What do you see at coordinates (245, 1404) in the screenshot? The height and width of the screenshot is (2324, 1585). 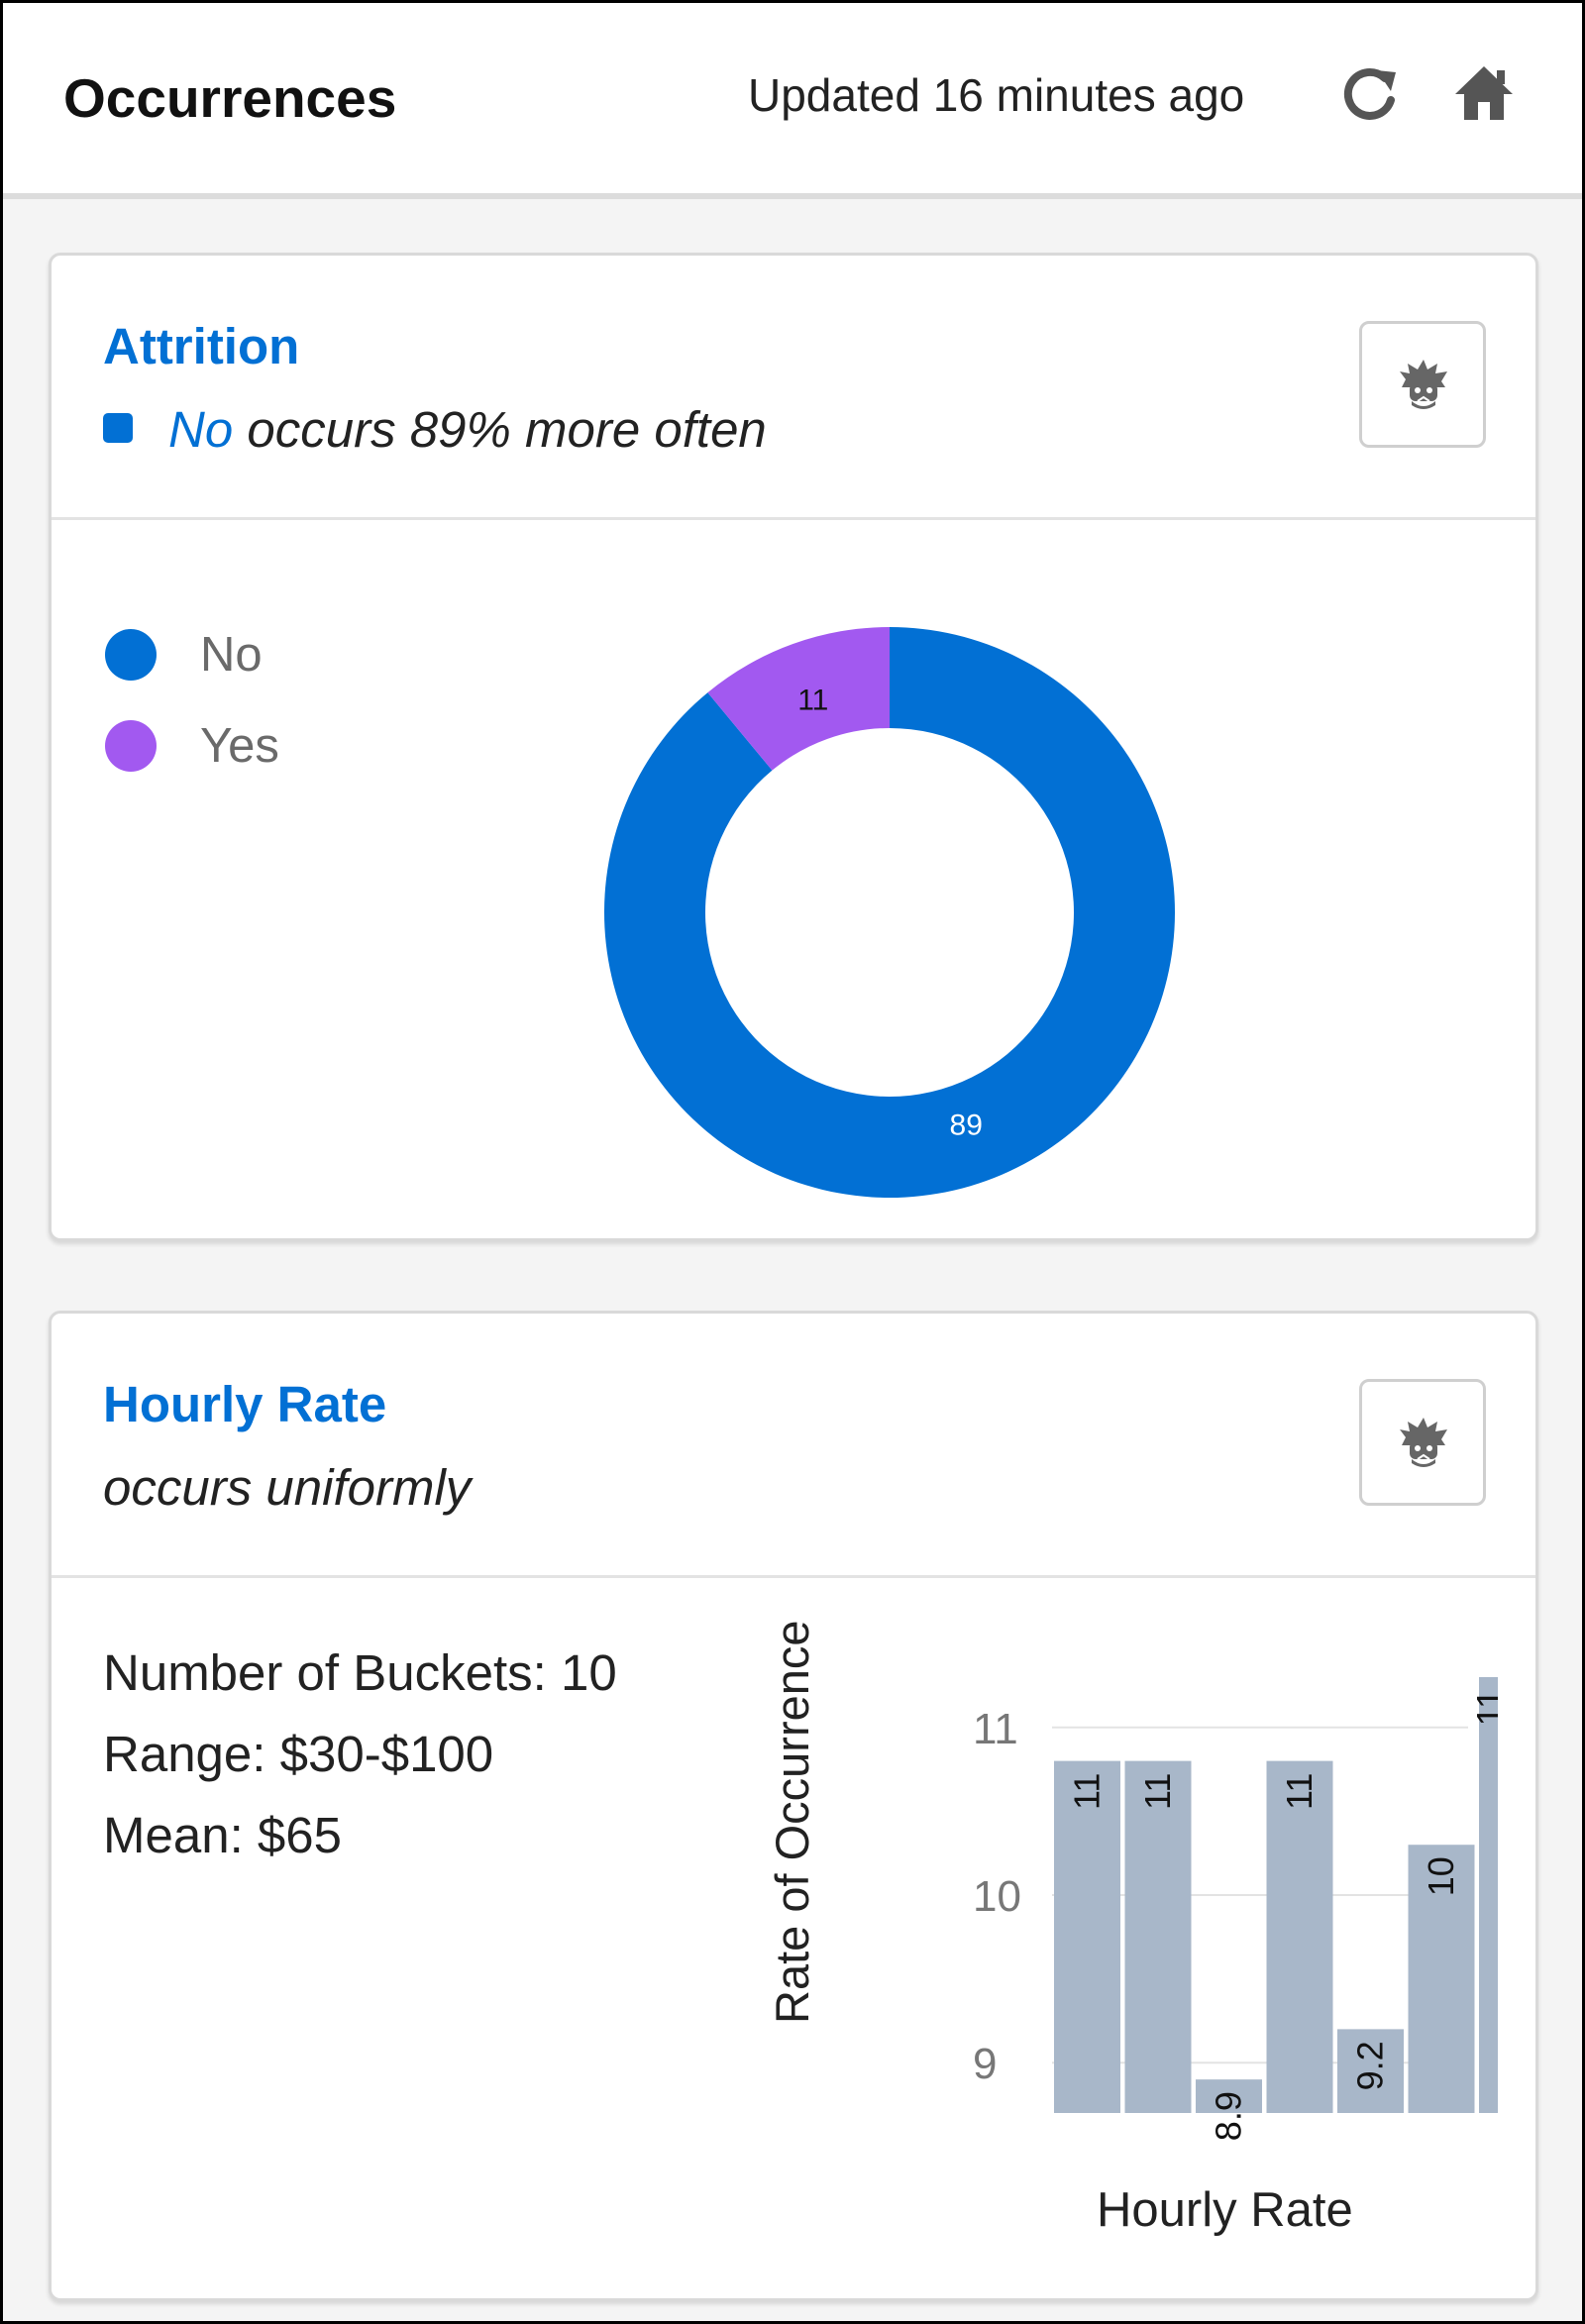 I see `hourly-title: Hourly Rate` at bounding box center [245, 1404].